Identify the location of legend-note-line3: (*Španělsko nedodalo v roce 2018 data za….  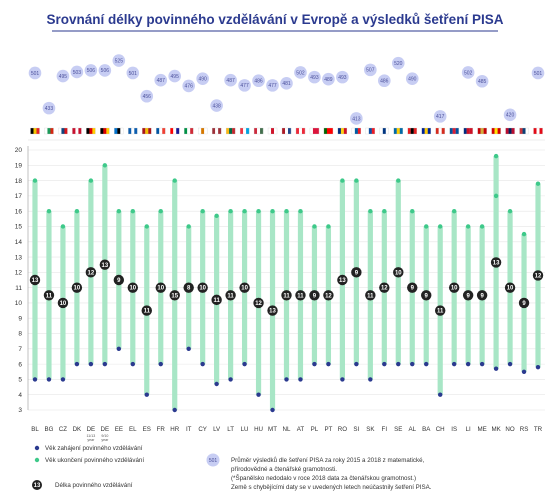
(323, 478).